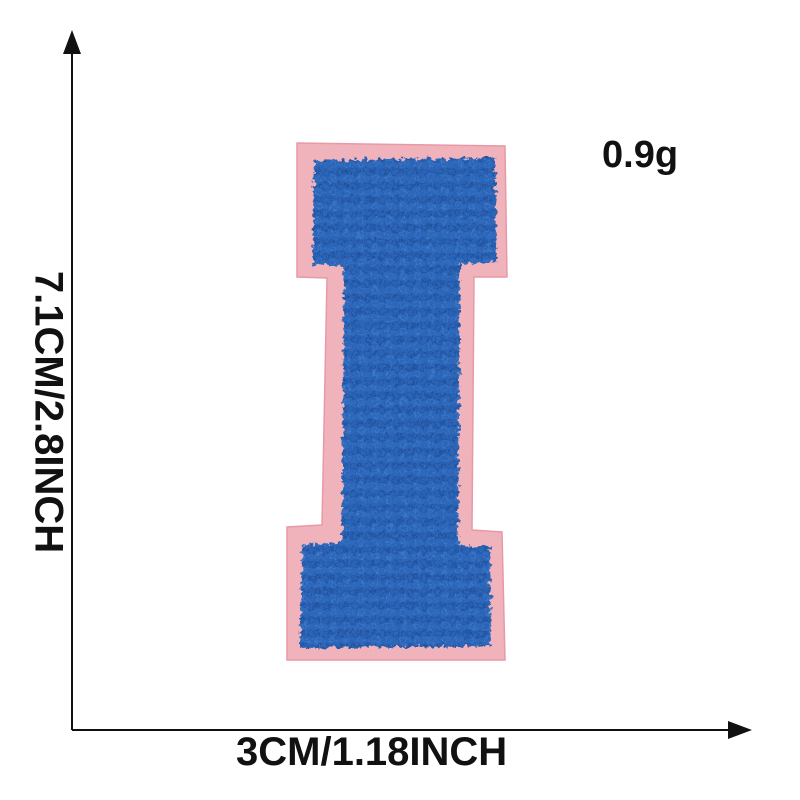 The height and width of the screenshot is (800, 800). Describe the element at coordinates (48, 412) in the screenshot. I see `height-dimension-label: 7.1CM/2.8INCH` at that location.